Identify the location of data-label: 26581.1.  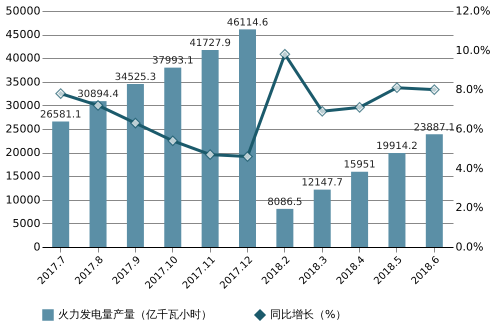
(61, 115).